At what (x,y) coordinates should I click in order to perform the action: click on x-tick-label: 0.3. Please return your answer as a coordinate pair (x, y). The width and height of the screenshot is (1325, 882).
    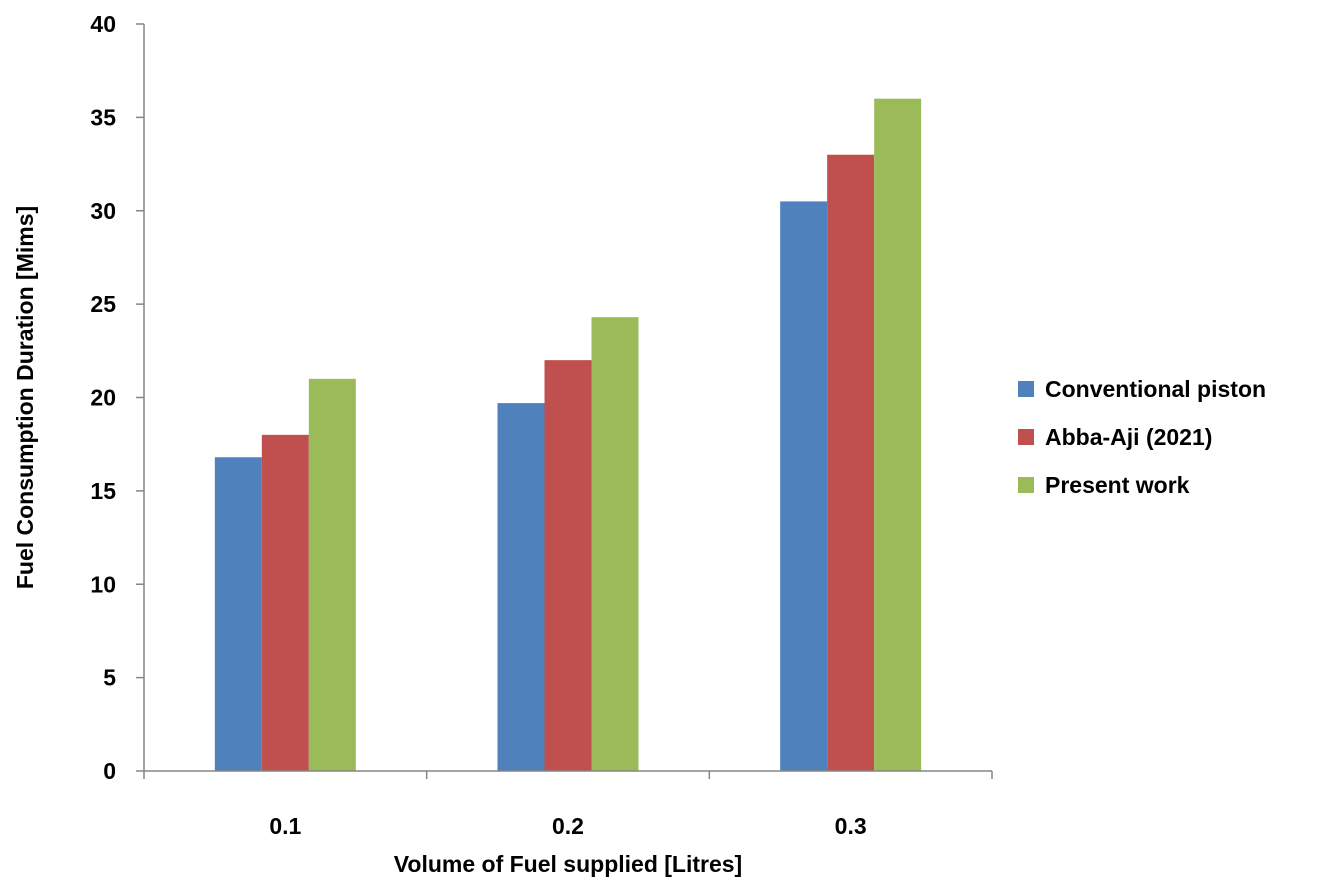
    Looking at the image, I should click on (851, 826).